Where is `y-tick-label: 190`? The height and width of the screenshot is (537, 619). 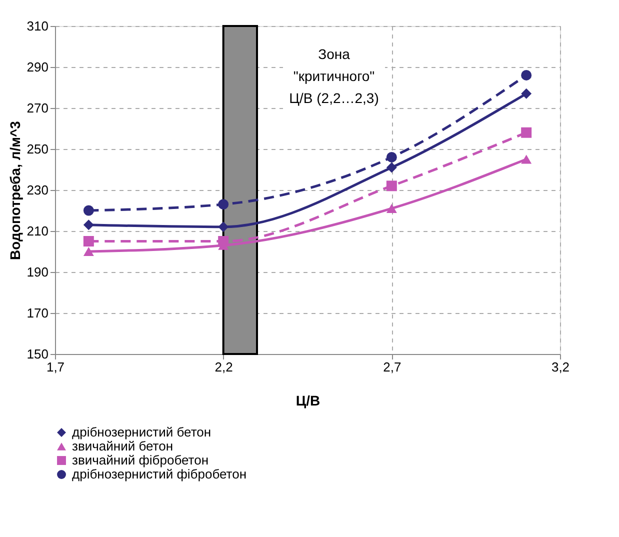 y-tick-label: 190 is located at coordinates (37, 272).